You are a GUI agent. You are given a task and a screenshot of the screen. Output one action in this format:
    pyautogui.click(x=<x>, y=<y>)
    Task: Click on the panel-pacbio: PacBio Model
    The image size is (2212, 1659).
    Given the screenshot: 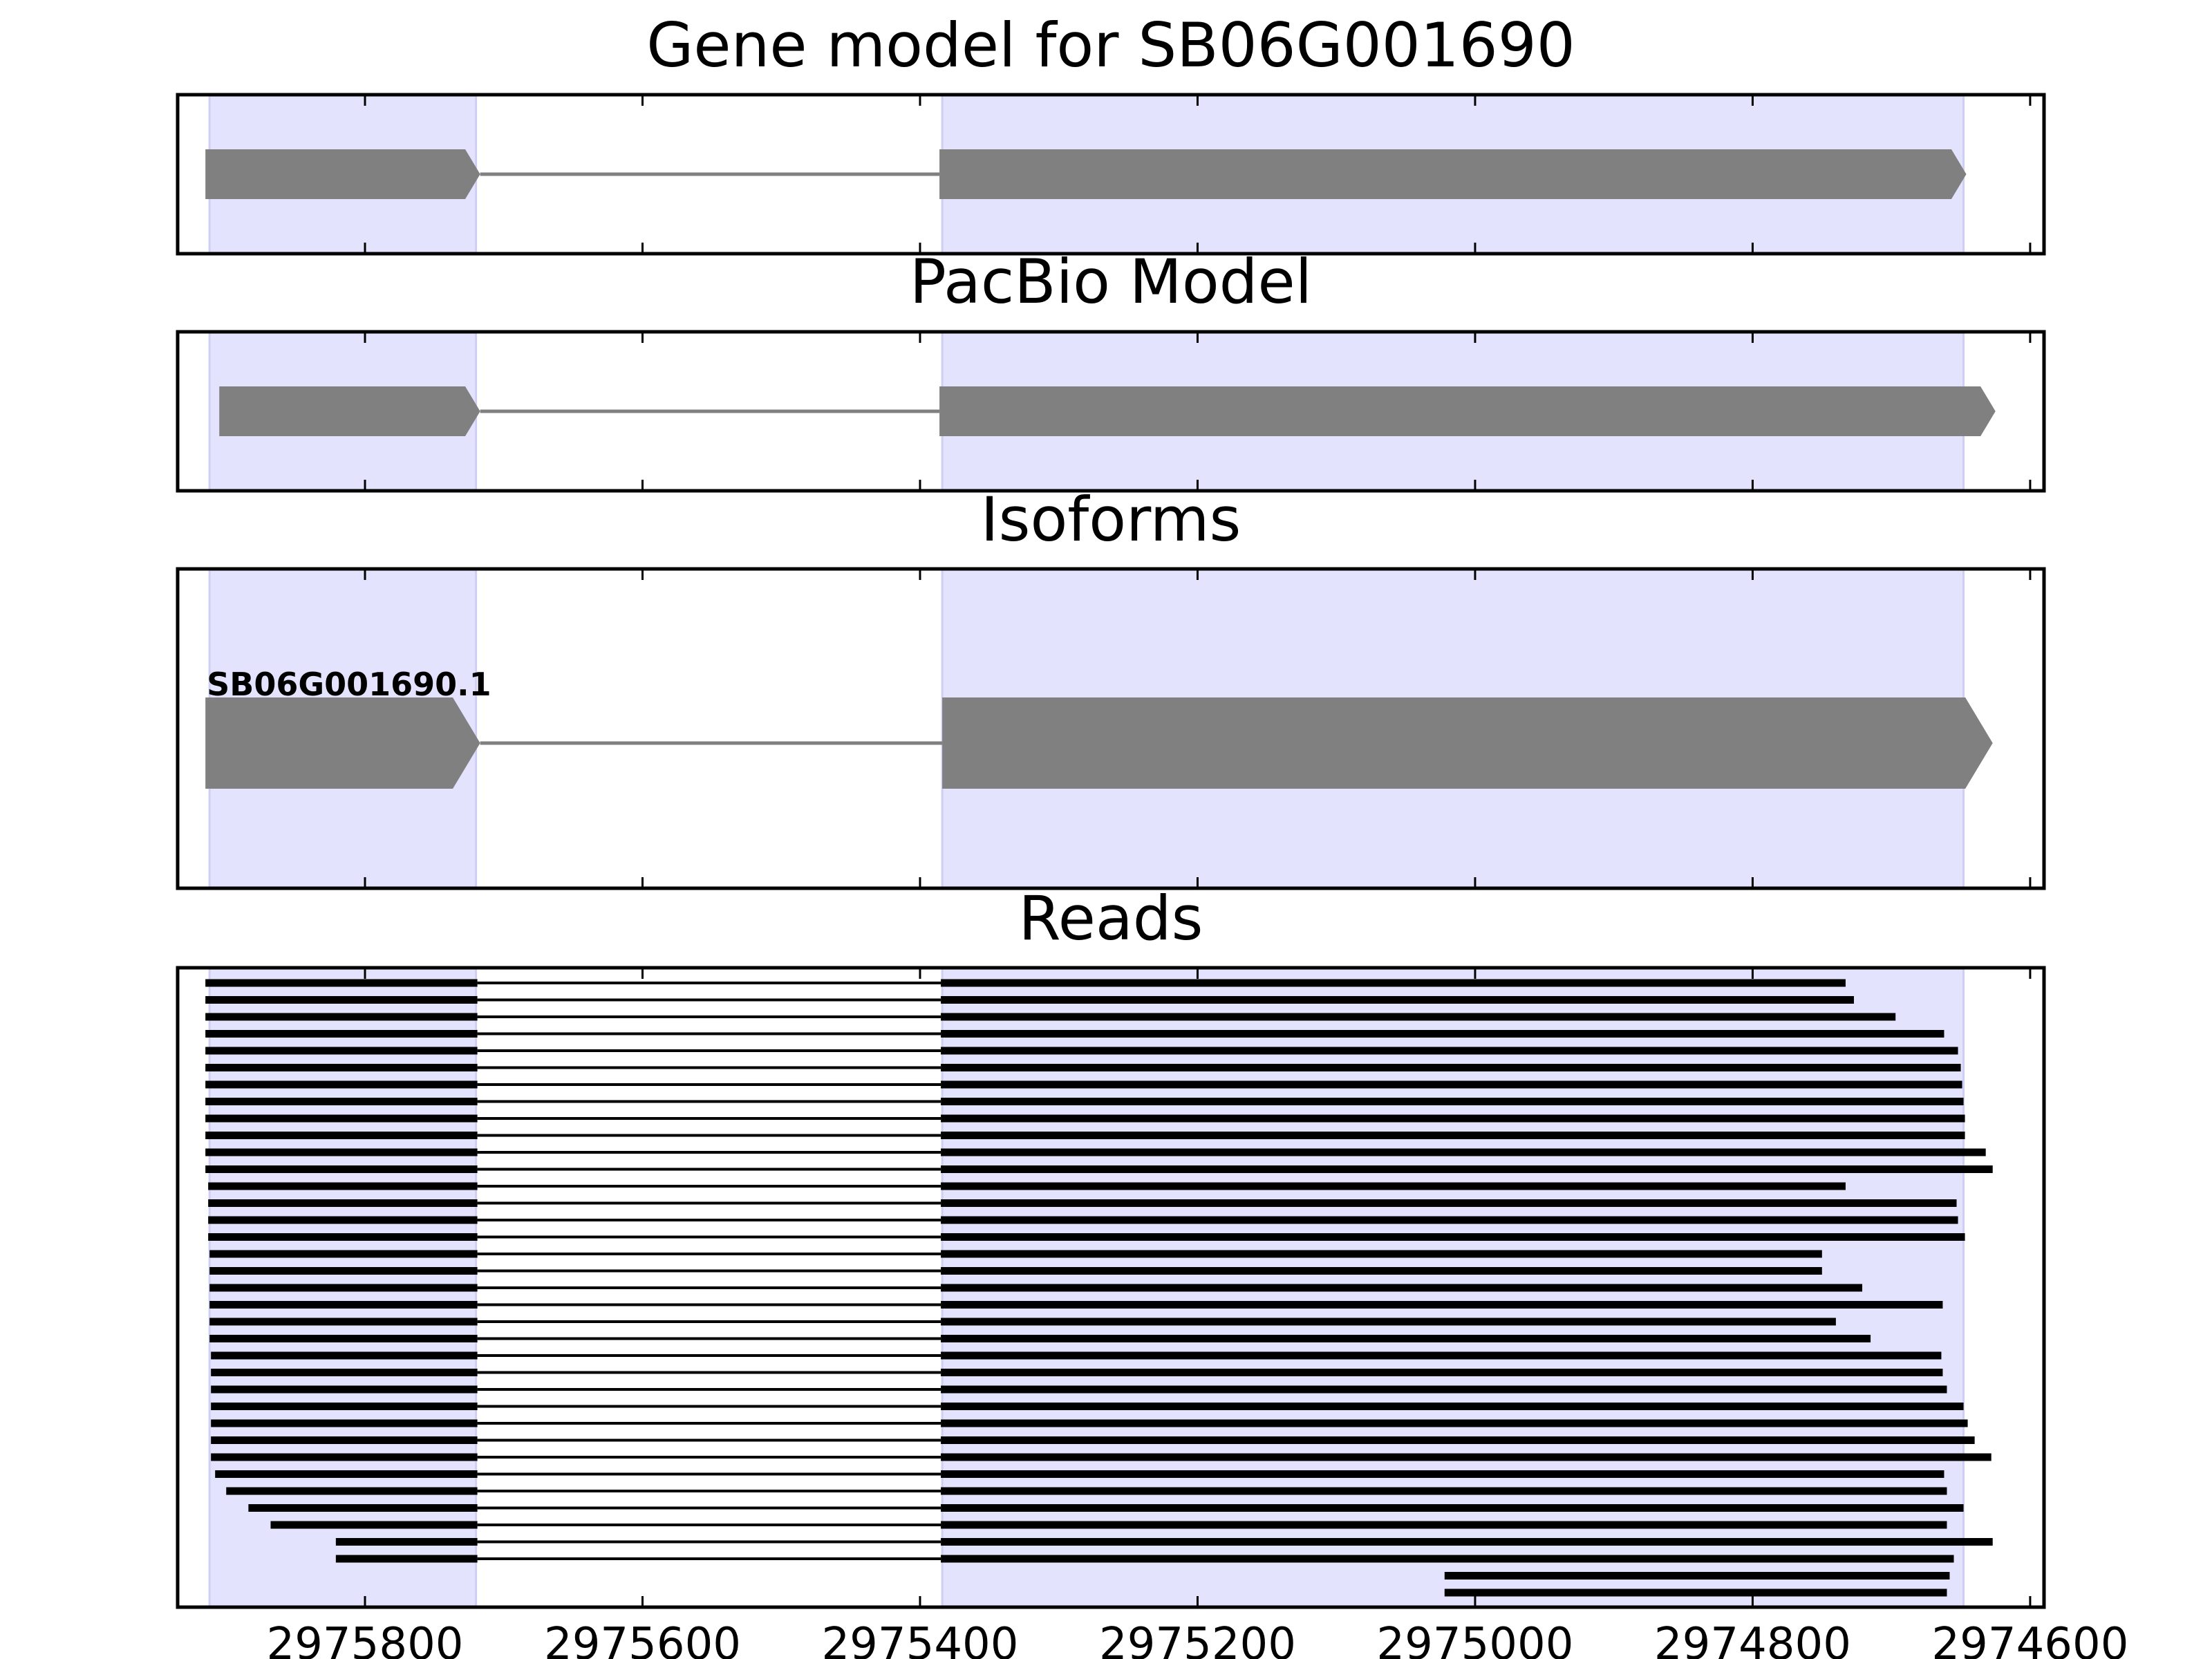 What is the action you would take?
    pyautogui.click(x=1111, y=370)
    